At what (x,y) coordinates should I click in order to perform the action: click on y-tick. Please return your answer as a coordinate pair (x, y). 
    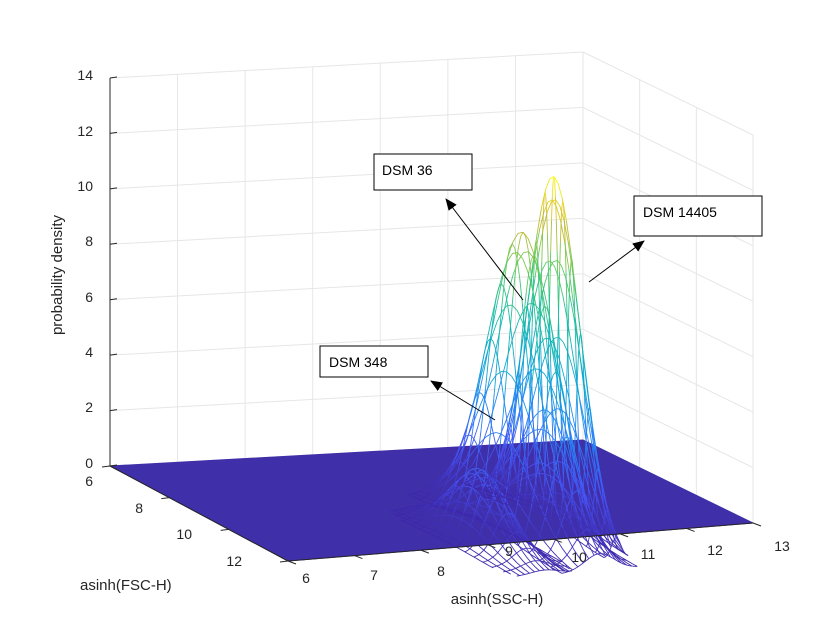
    Looking at the image, I should click on (284, 561).